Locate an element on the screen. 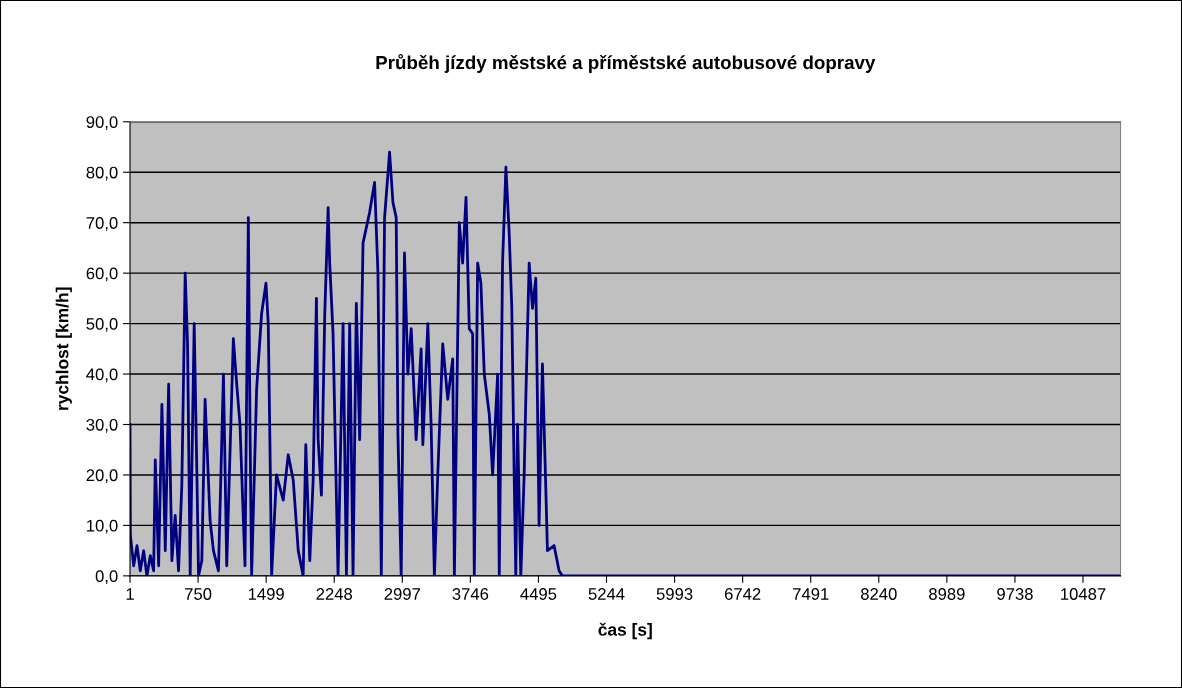 This screenshot has width=1182, height=688. x-axis-title: čas [s] is located at coordinates (625, 631).